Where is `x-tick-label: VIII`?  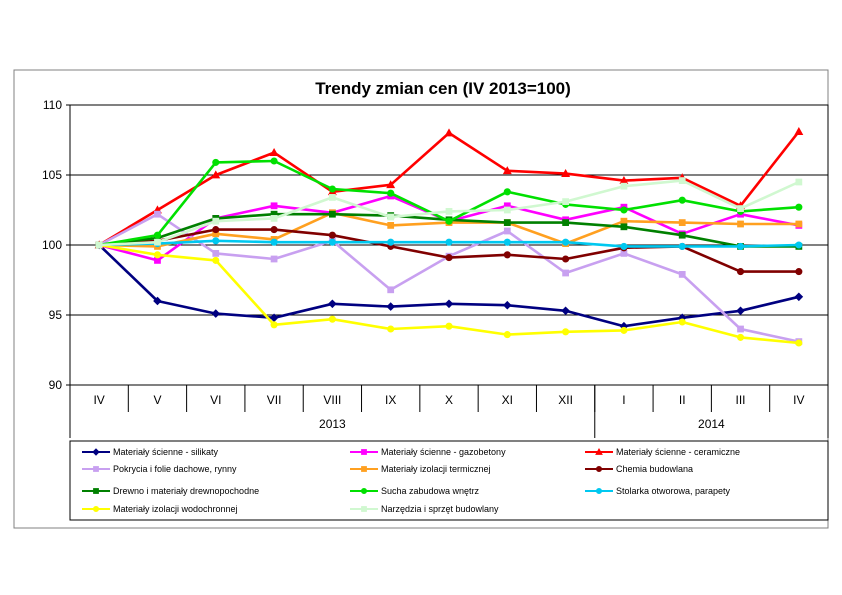 x-tick-label: VIII is located at coordinates (332, 400).